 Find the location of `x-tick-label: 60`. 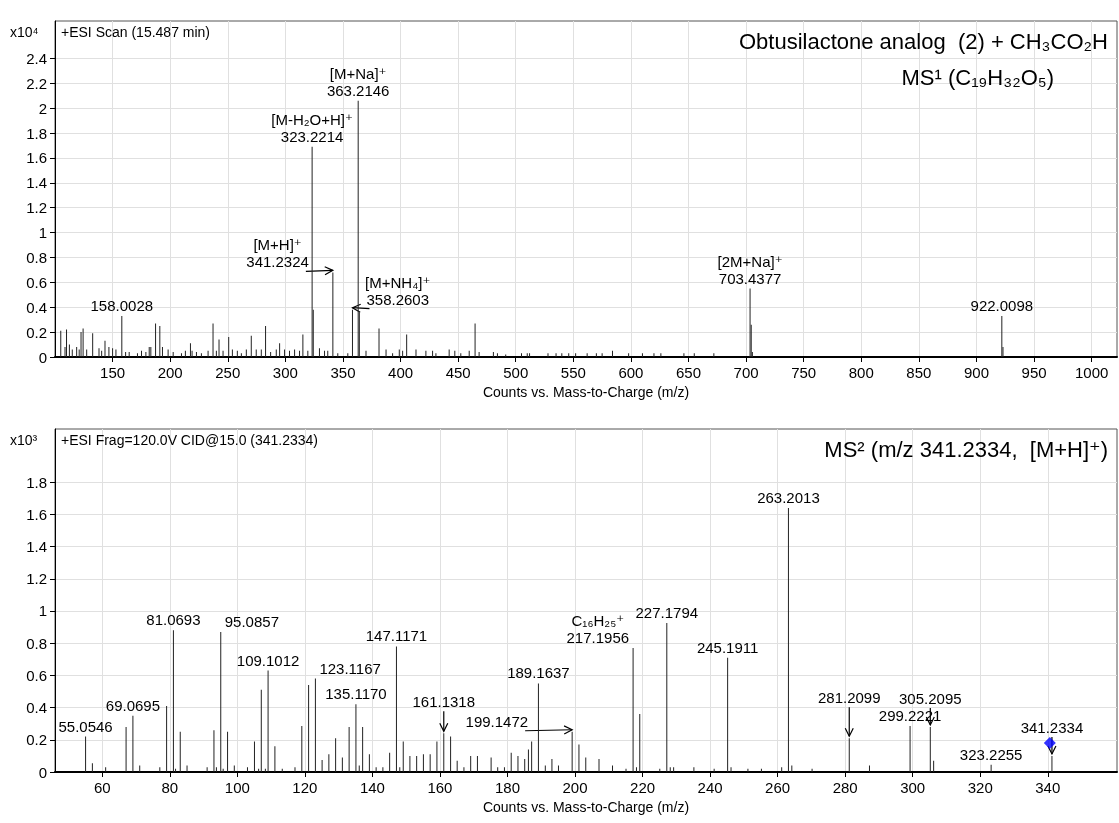

x-tick-label: 60 is located at coordinates (102, 787).